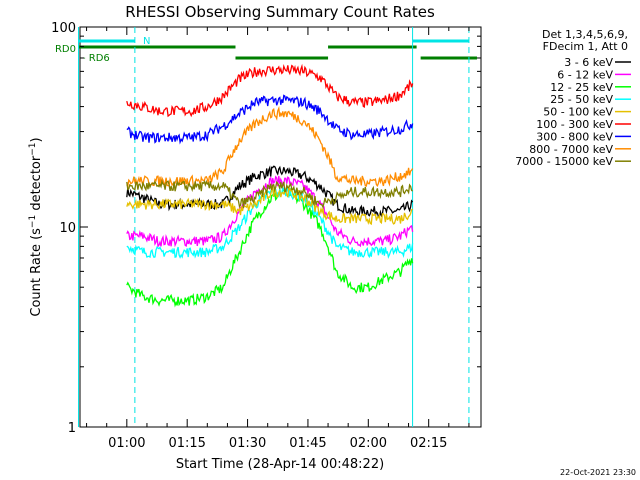  What do you see at coordinates (581, 87) in the screenshot?
I see `legend-label-2: 12 - 25 keV` at bounding box center [581, 87].